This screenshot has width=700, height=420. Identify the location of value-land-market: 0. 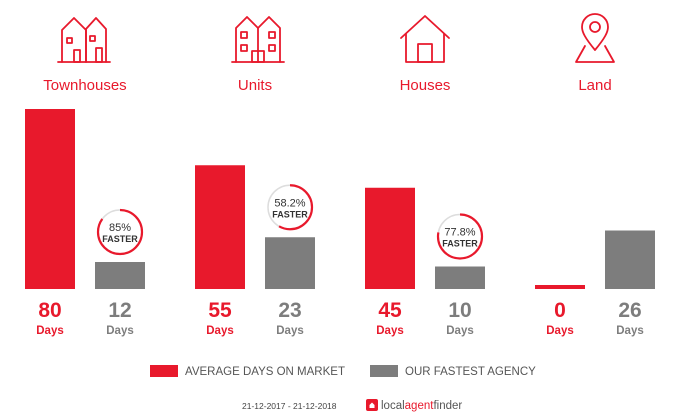
(560, 310).